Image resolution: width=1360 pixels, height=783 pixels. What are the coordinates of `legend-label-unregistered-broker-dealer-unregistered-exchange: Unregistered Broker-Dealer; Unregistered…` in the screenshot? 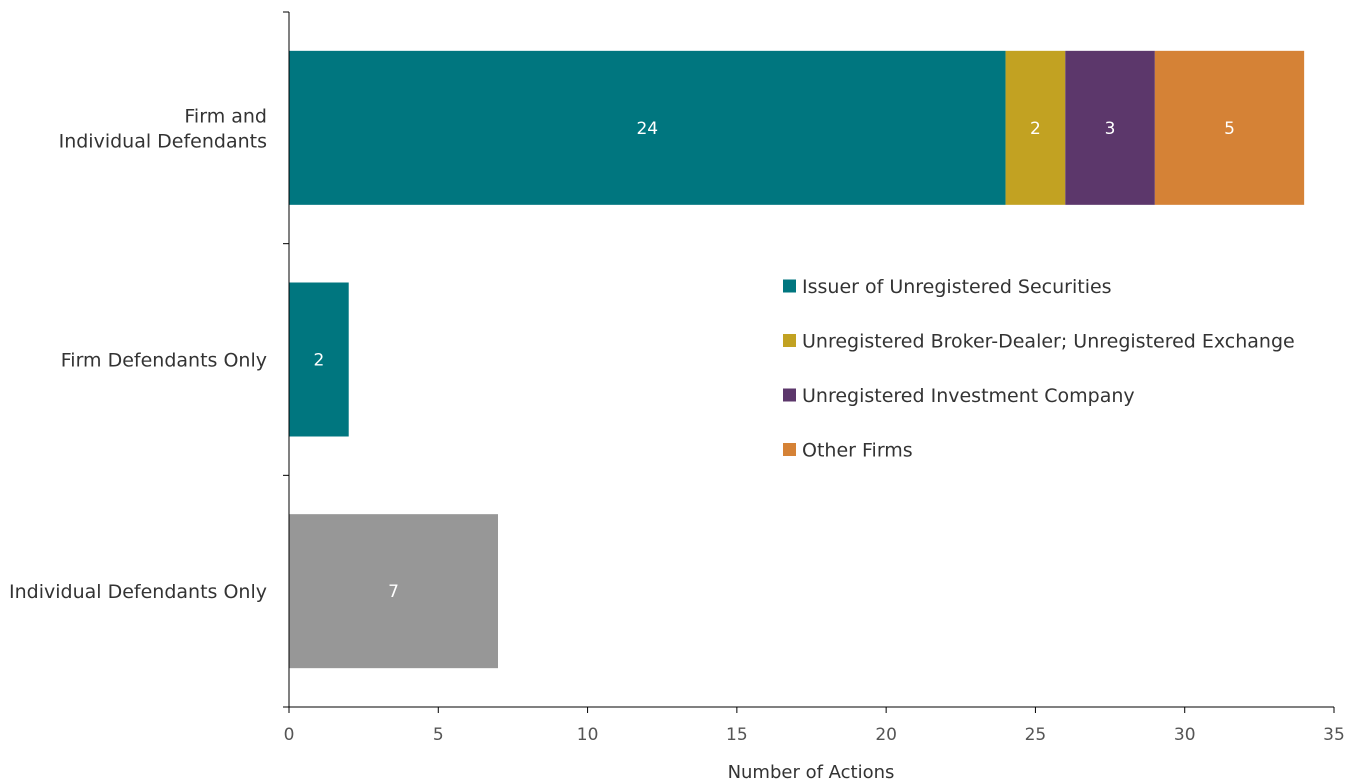 It's located at (1048, 342).